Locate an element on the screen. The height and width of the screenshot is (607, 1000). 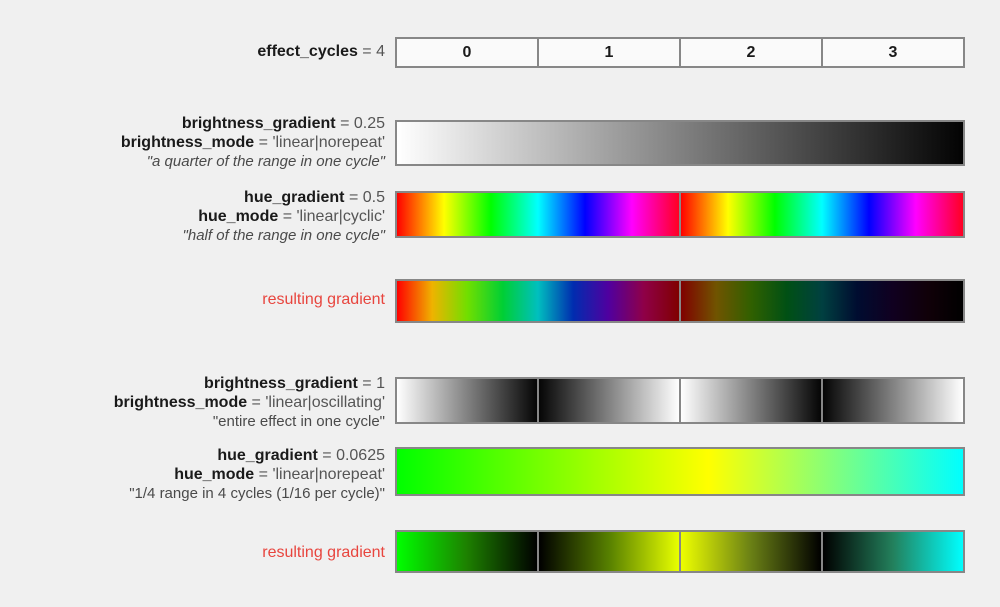
hue2-gradient-bar is located at coordinates (680, 471).